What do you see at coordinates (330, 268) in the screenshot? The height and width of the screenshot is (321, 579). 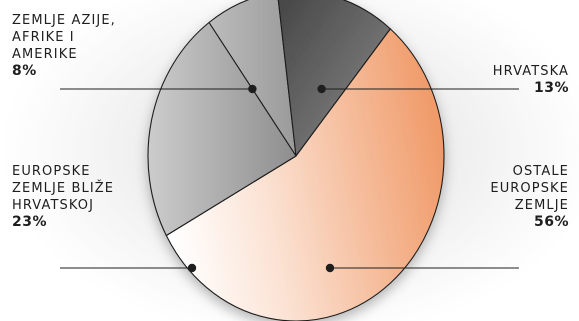 I see `leader-ostale-europske-dot` at bounding box center [330, 268].